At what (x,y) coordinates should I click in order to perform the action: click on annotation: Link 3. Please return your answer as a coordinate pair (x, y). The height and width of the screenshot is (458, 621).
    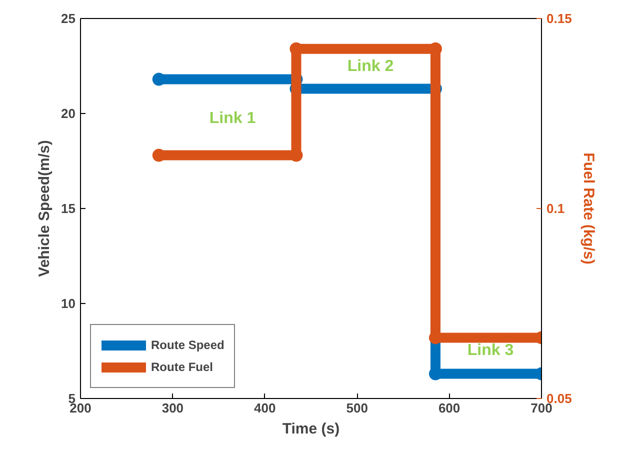
    Looking at the image, I should click on (490, 350).